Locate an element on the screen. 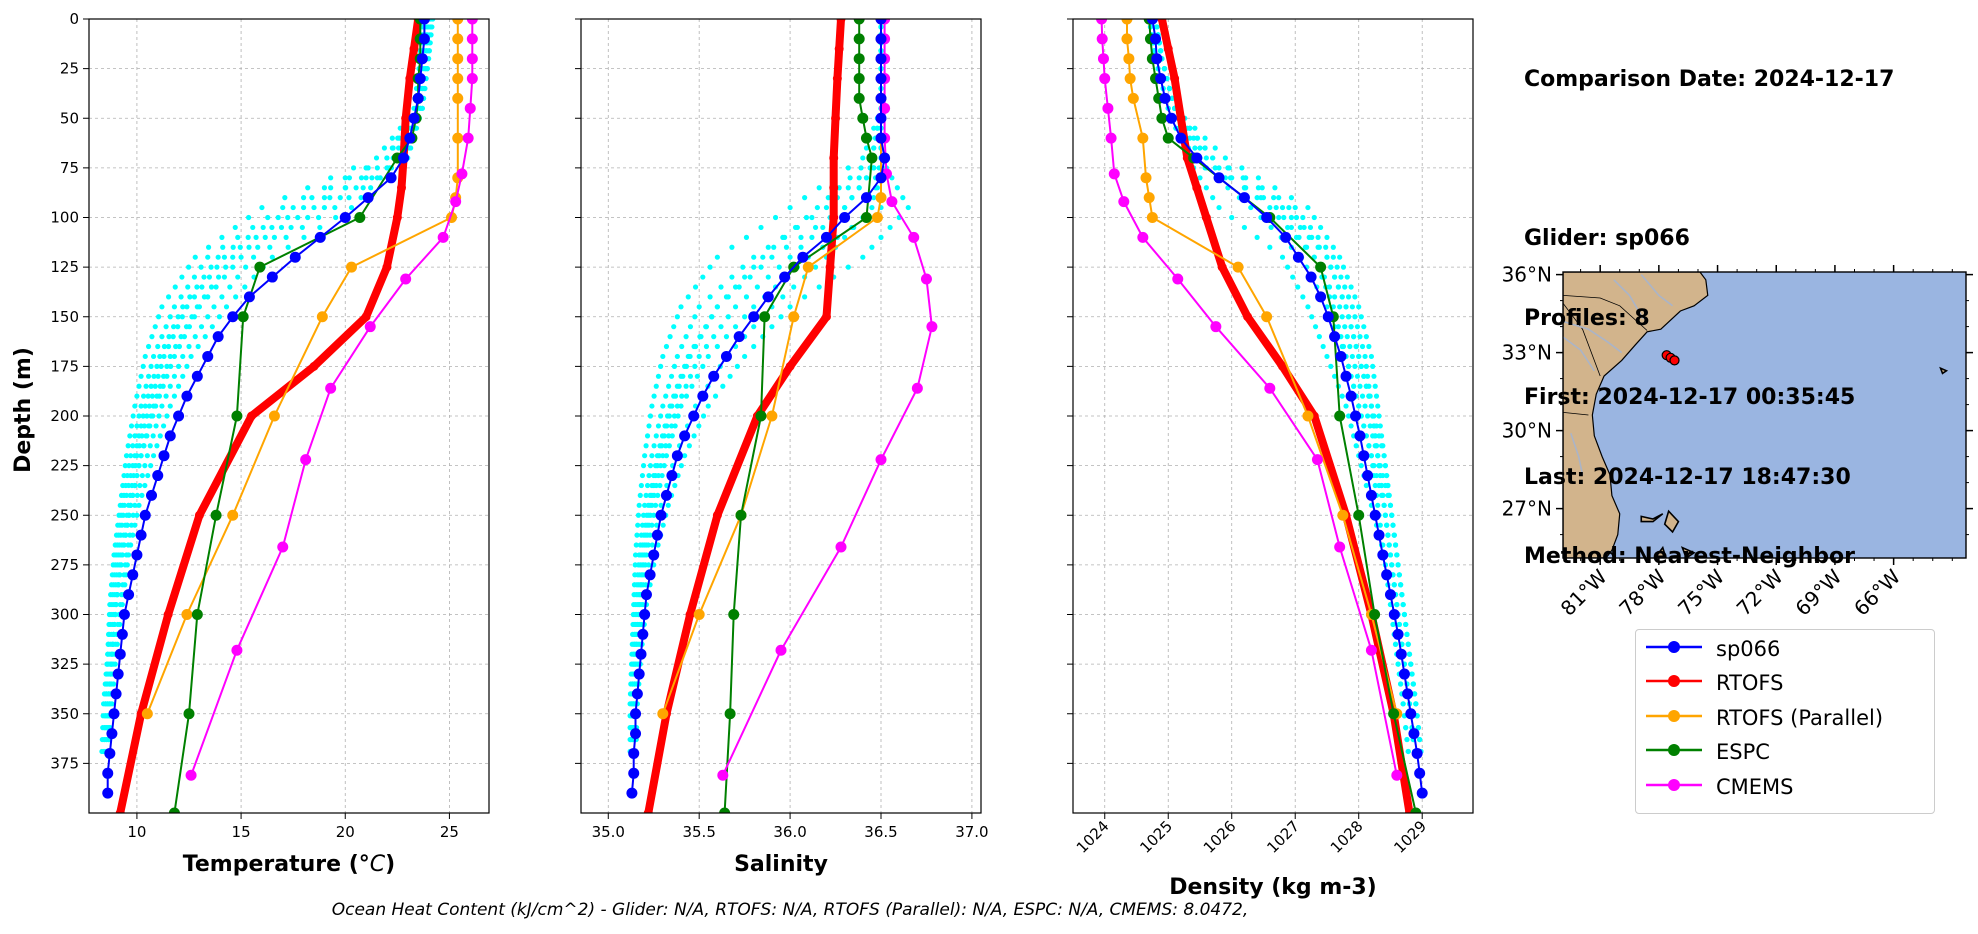 Image resolution: width=1978 pixels, height=934 pixels. series-line-cmems is located at coordinates (1249, 397).